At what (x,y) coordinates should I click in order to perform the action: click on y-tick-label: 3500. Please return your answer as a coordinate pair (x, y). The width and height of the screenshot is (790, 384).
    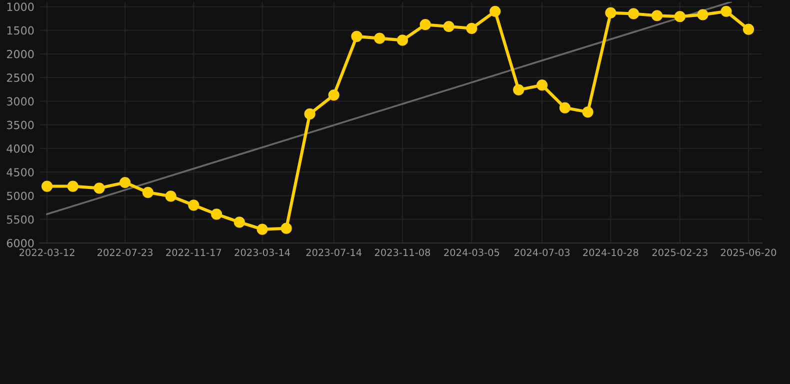
    Looking at the image, I should click on (20, 125).